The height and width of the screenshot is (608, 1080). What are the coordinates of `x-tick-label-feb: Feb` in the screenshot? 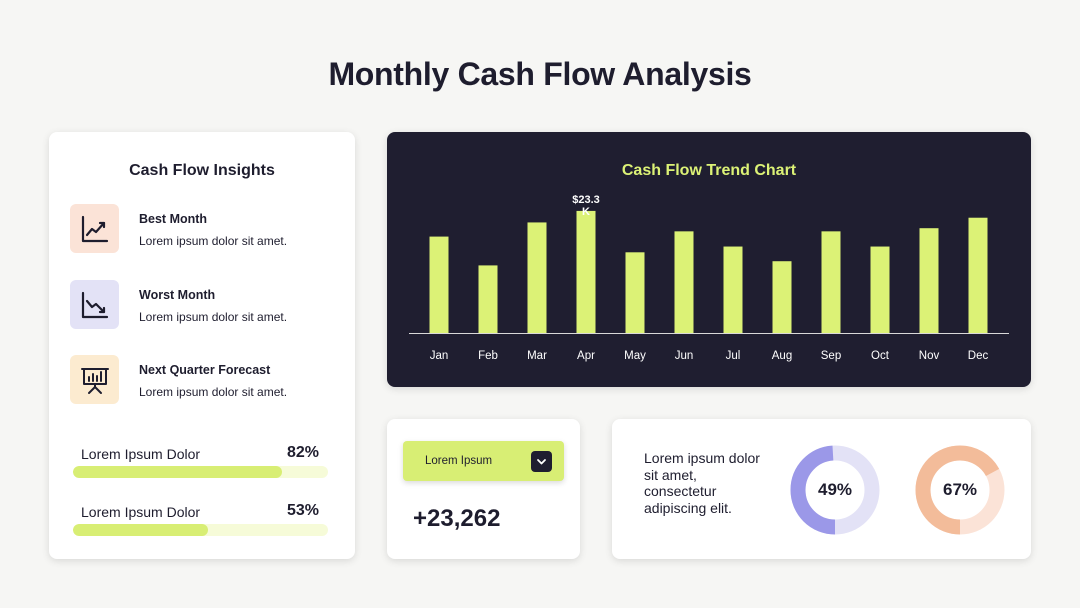 It's located at (488, 356).